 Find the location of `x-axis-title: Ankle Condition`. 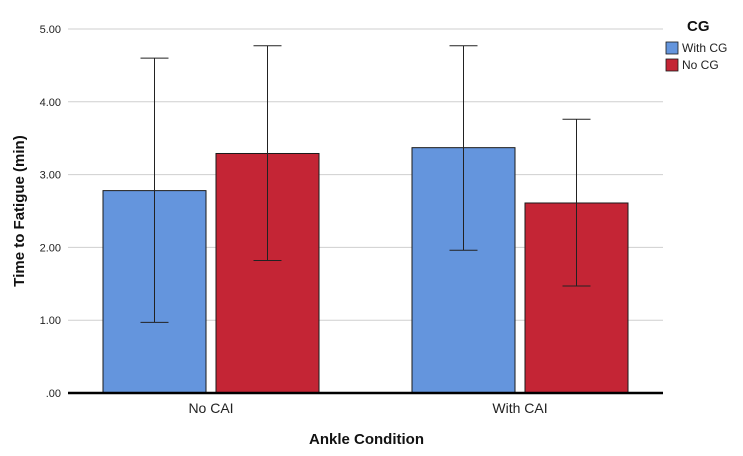

x-axis-title: Ankle Condition is located at coordinates (366, 439).